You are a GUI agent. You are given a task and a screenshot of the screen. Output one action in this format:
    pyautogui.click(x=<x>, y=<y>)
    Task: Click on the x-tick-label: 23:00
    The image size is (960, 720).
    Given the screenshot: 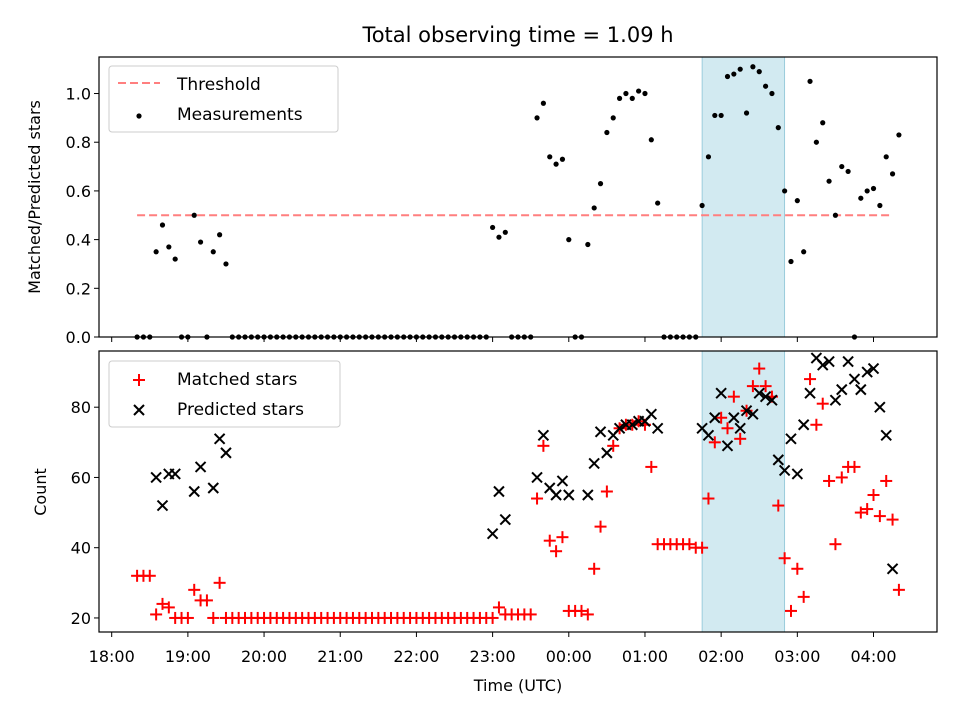 What is the action you would take?
    pyautogui.click(x=493, y=656)
    